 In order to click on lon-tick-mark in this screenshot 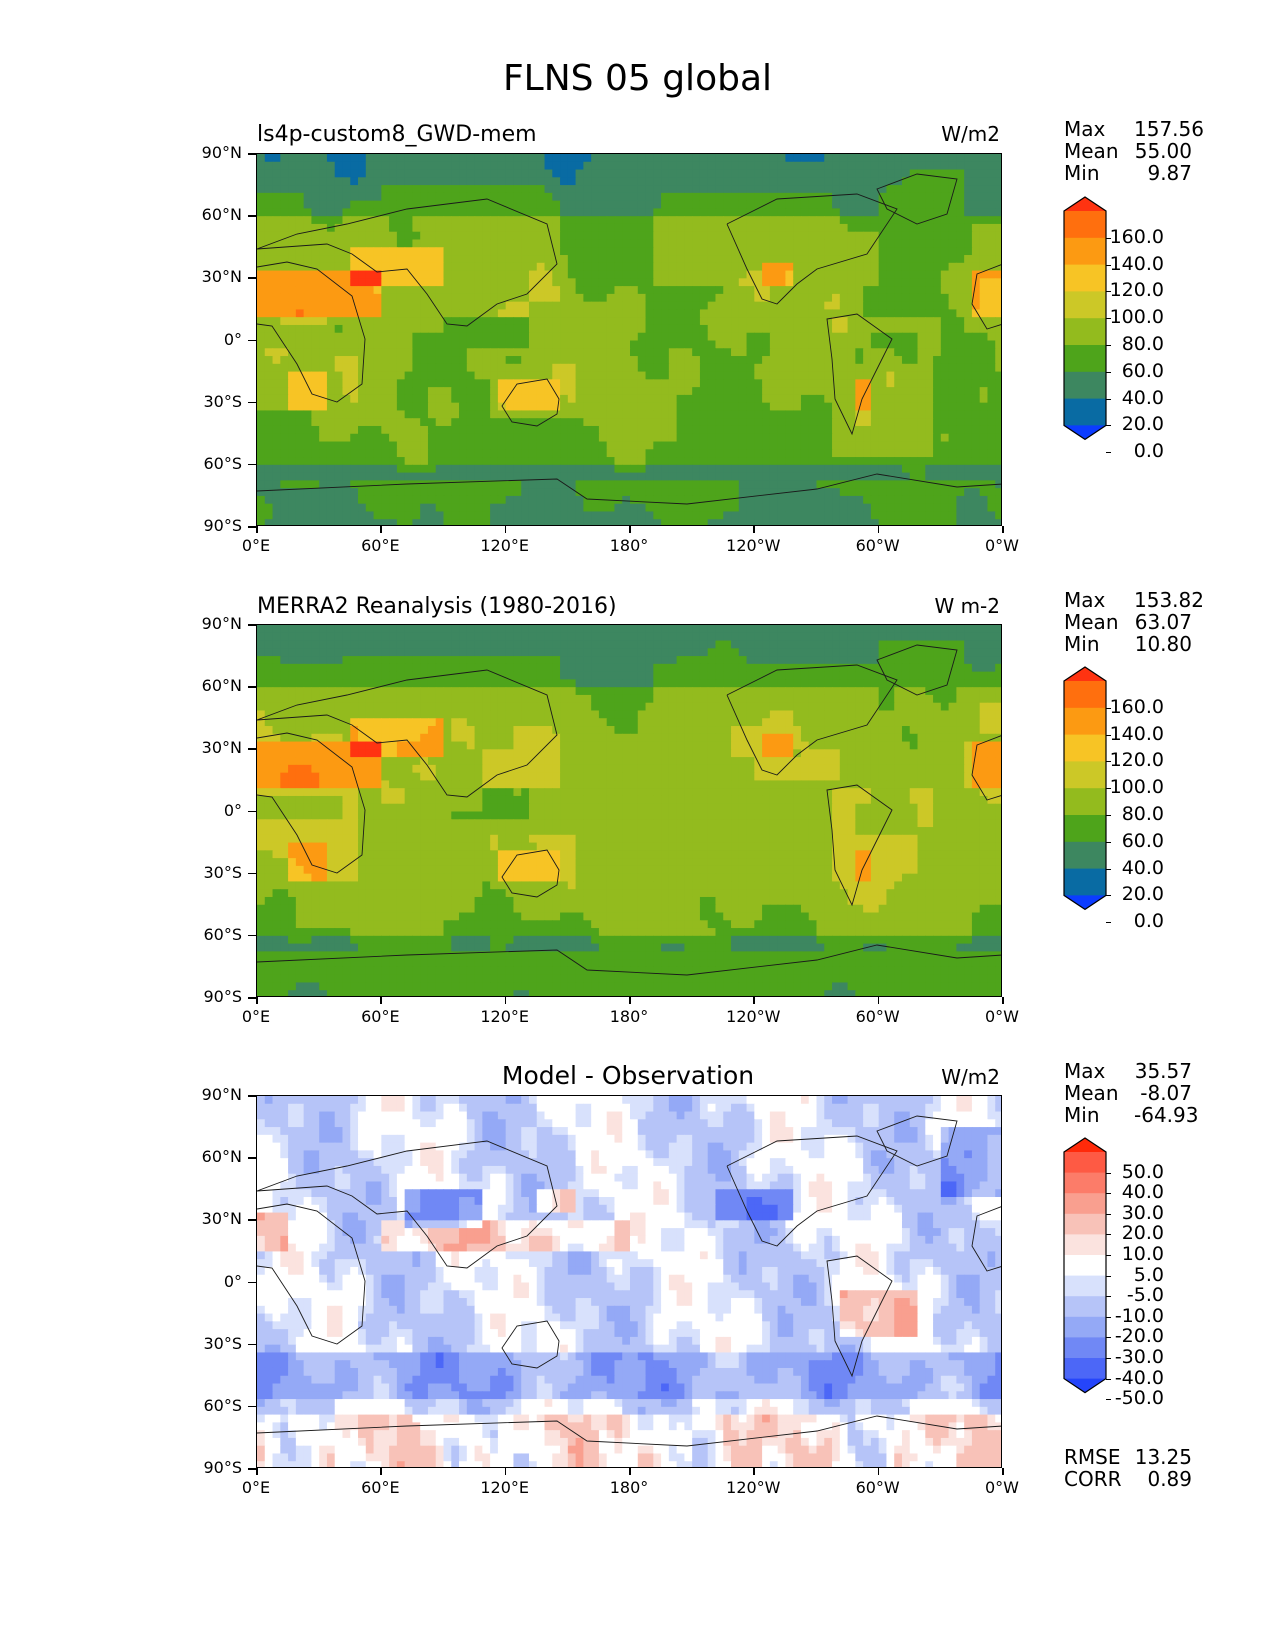, I will do `click(878, 529)`.